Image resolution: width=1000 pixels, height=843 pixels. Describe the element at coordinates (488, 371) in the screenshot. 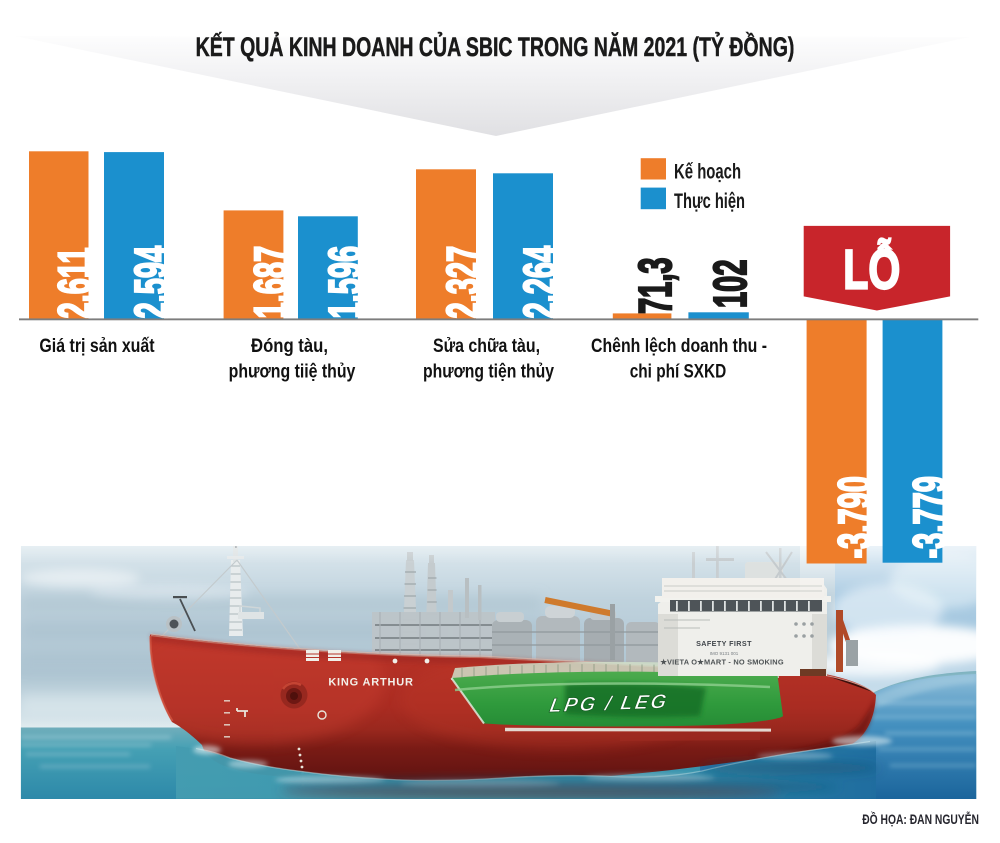

I see `svg-text: phương tiện thủy` at that location.